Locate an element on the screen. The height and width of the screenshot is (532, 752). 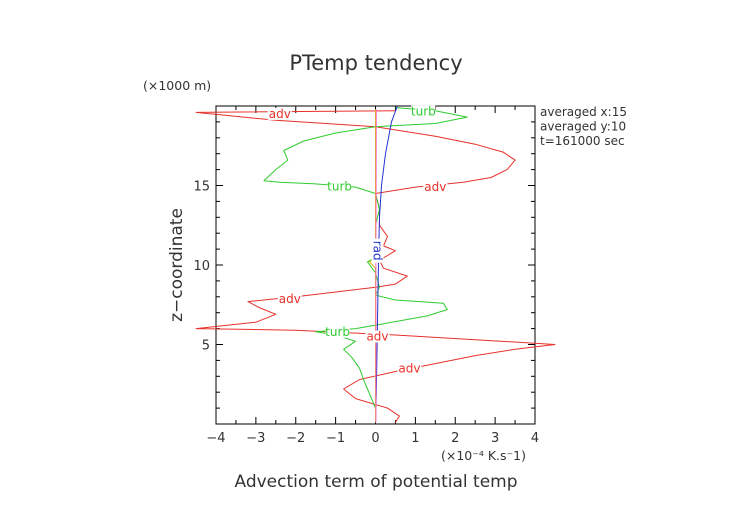
chart-title: PTemp tendency is located at coordinates (375, 63).